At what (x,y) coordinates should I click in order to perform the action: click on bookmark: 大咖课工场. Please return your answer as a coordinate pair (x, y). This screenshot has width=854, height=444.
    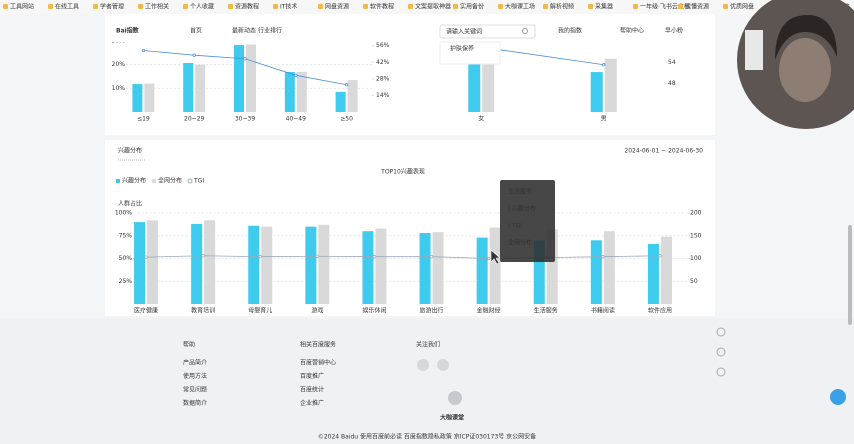
    Looking at the image, I should click on (520, 7).